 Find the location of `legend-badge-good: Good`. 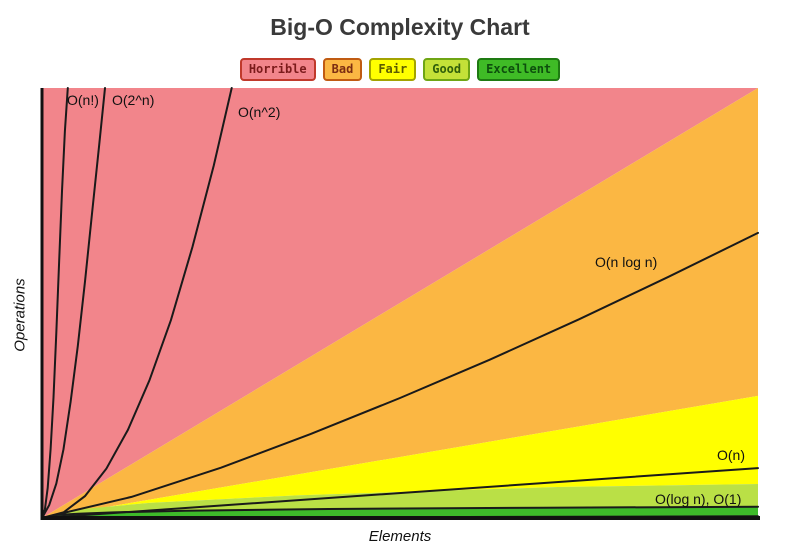

legend-badge-good: Good is located at coordinates (447, 70).